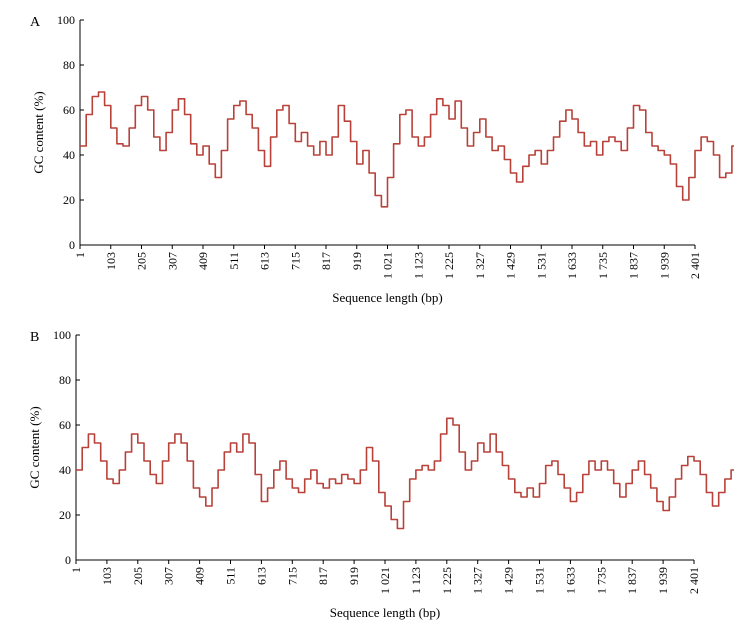 The height and width of the screenshot is (630, 734). Describe the element at coordinates (138, 576) in the screenshot. I see `panel-b-x-tick-label: 205` at that location.